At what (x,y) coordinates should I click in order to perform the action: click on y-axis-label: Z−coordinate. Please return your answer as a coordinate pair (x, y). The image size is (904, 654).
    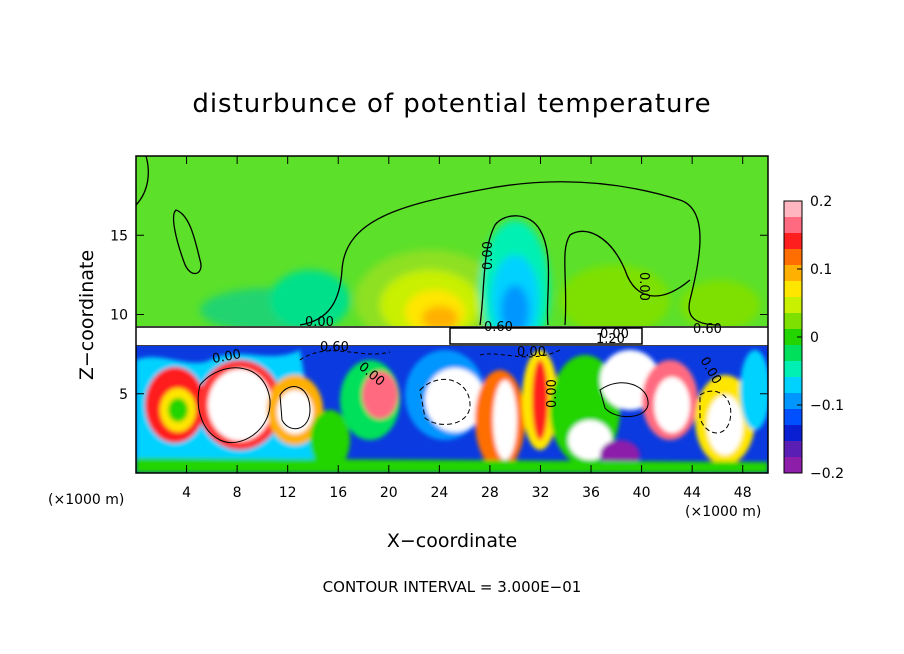
    Looking at the image, I should click on (87, 315).